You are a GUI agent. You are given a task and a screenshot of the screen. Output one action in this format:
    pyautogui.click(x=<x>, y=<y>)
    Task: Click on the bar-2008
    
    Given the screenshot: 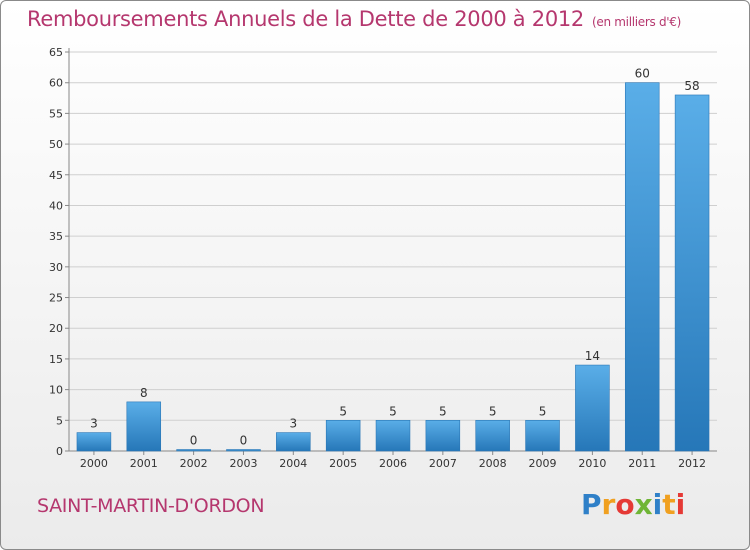 What is the action you would take?
    pyautogui.click(x=492, y=436)
    